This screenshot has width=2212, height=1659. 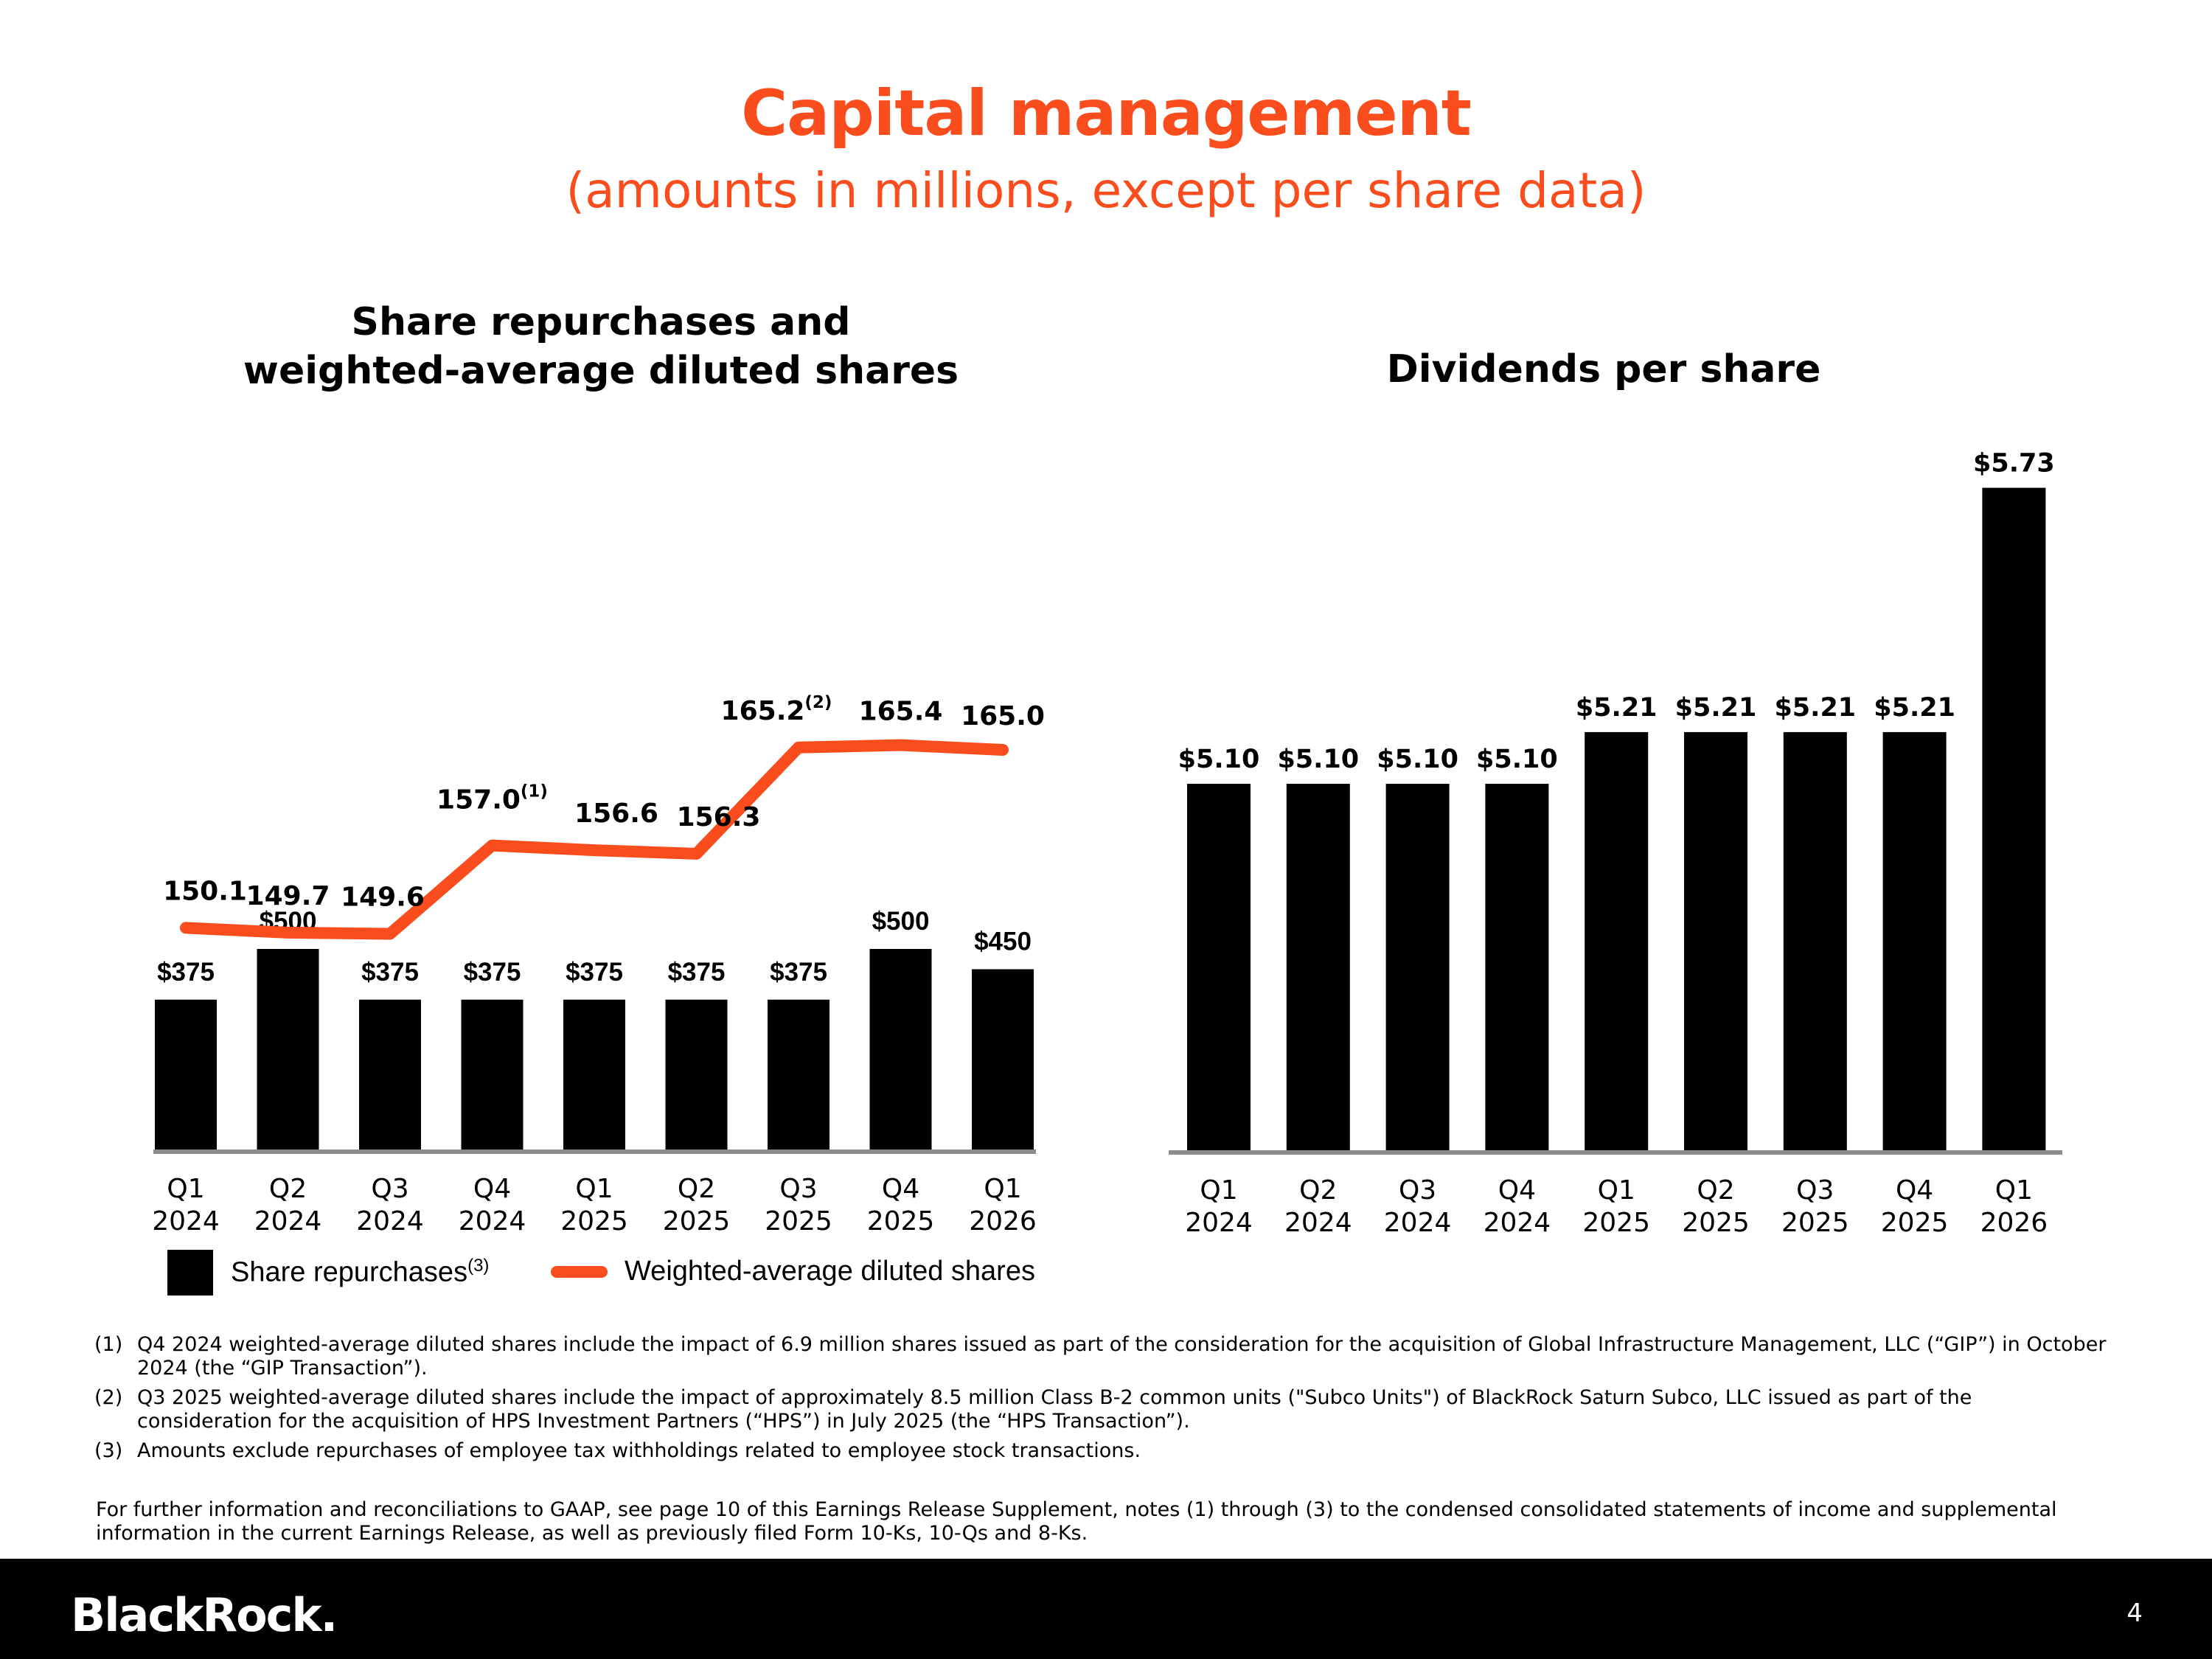 I want to click on right-tick-label: Q3 2025, so click(x=1815, y=1206).